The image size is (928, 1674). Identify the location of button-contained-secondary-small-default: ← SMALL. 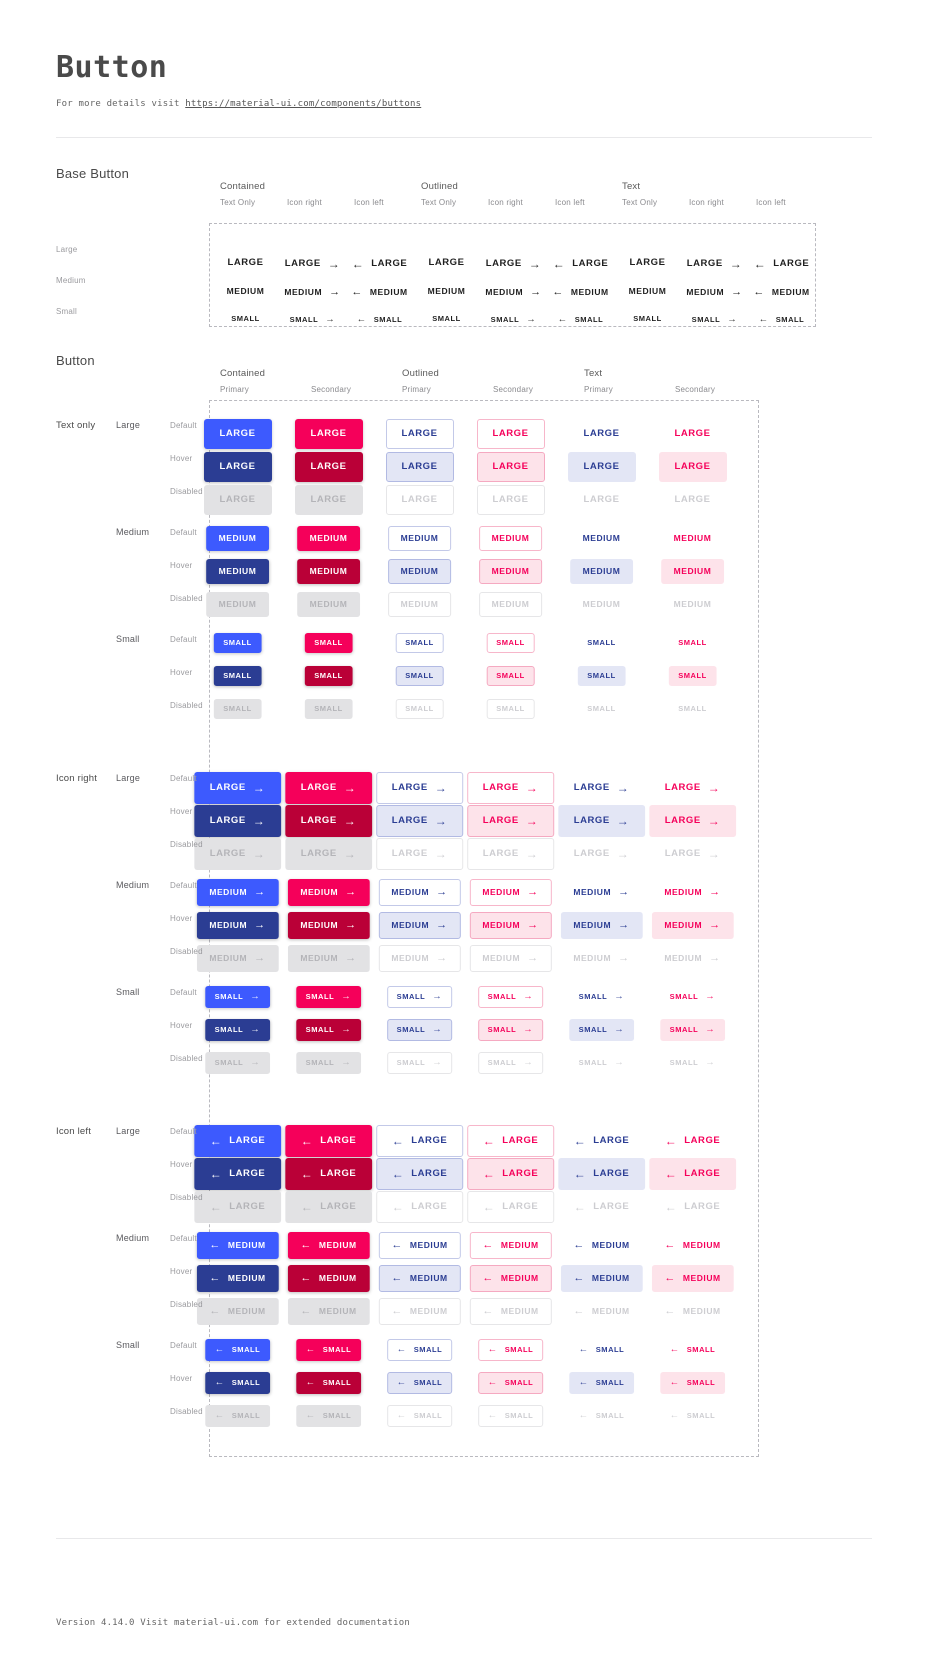
(328, 1350).